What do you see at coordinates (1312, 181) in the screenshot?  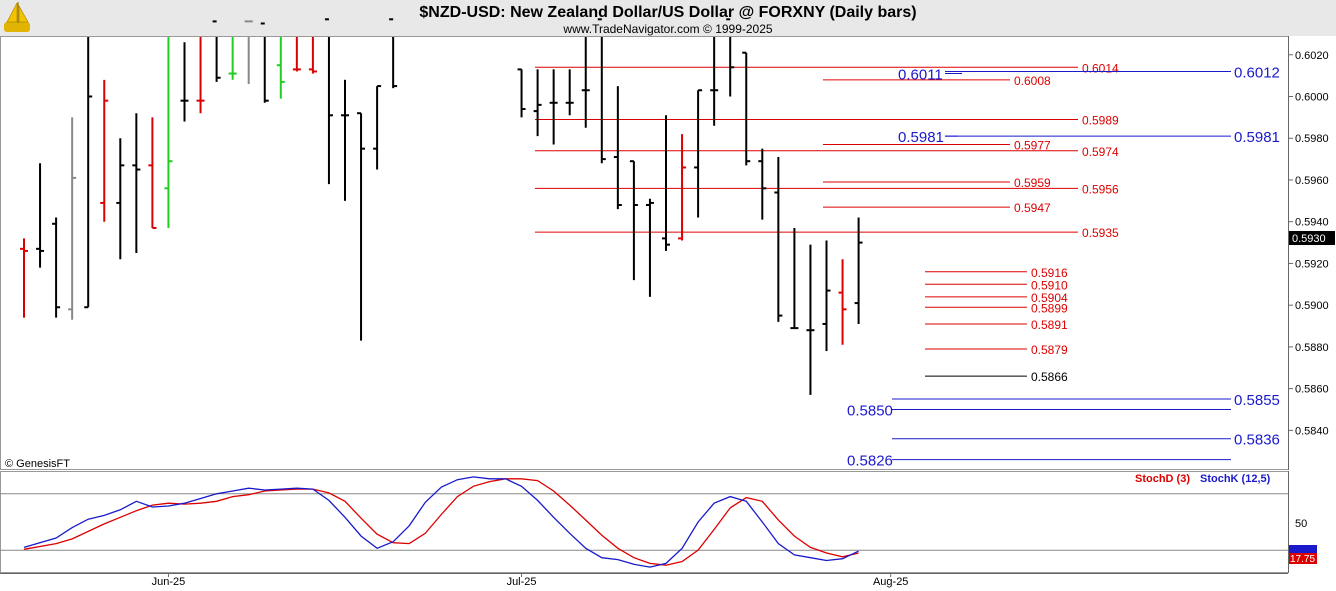 I see `price-tick-label: 0.5960` at bounding box center [1312, 181].